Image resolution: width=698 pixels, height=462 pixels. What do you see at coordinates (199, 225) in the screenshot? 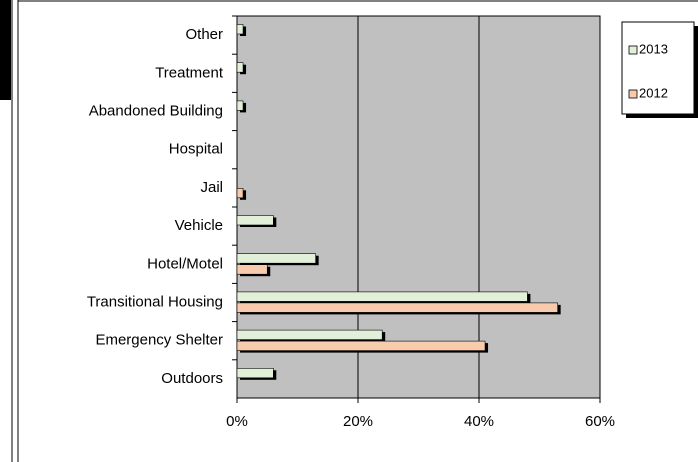
I see `y-tick-label: Vehicle` at bounding box center [199, 225].